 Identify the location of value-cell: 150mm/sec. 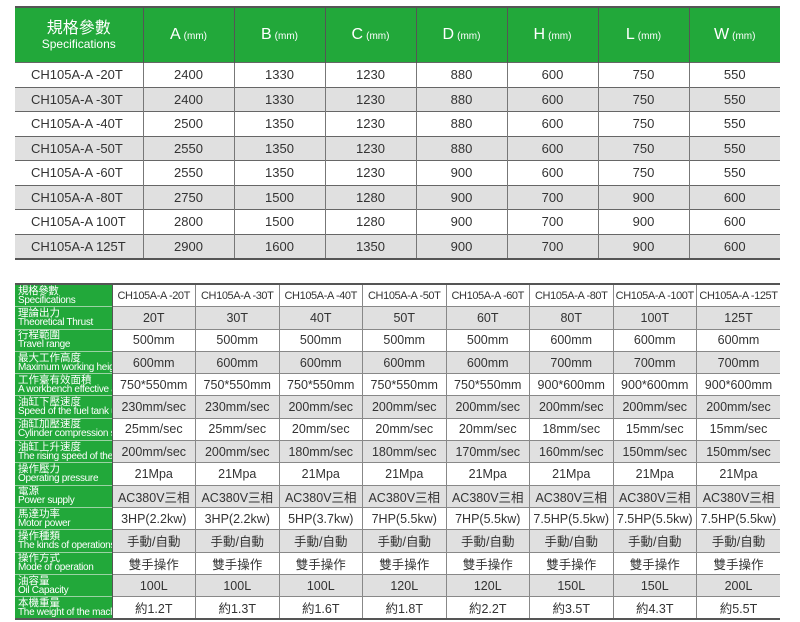
(655, 451).